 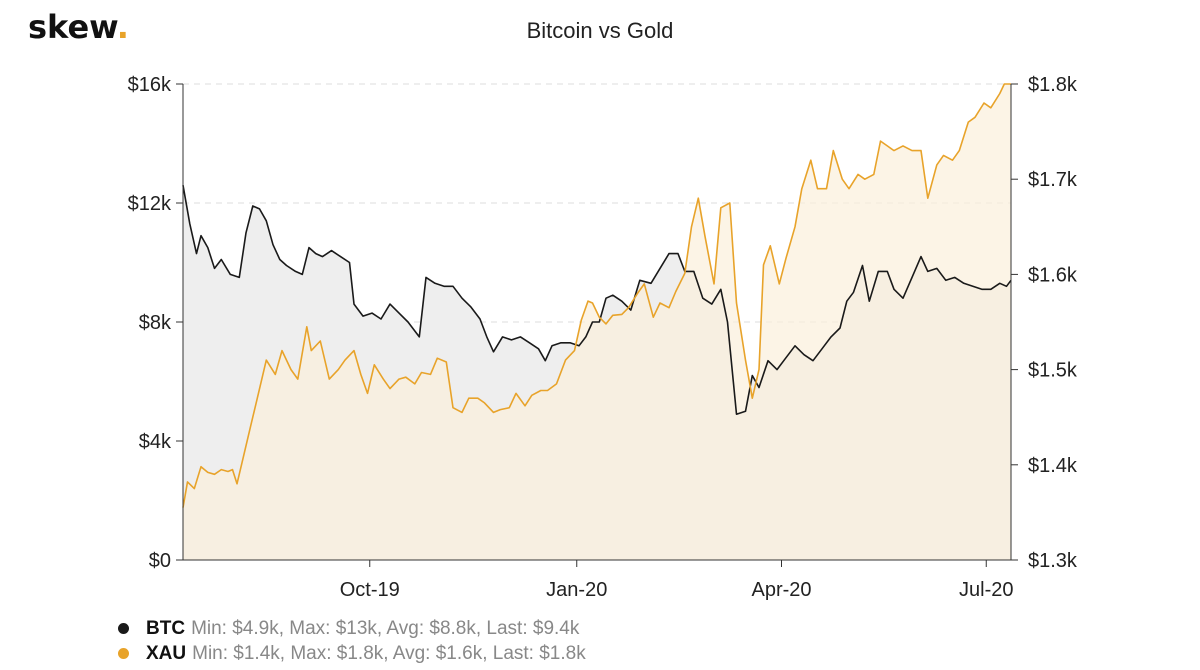 What do you see at coordinates (1053, 466) in the screenshot?
I see `y-right-tick-label: $1.4k` at bounding box center [1053, 466].